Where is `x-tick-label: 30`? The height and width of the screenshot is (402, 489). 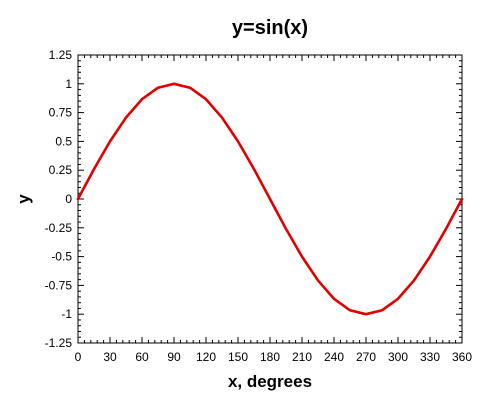
x-tick-label: 30 is located at coordinates (110, 357).